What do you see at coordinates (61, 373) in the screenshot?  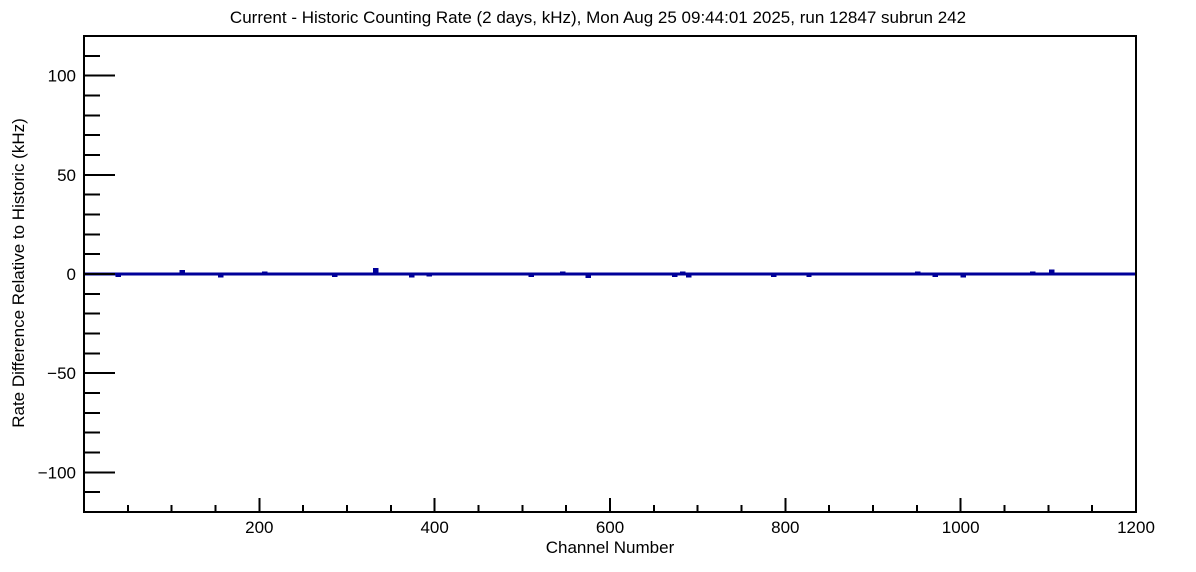 I see `y-tick-label: −50` at bounding box center [61, 373].